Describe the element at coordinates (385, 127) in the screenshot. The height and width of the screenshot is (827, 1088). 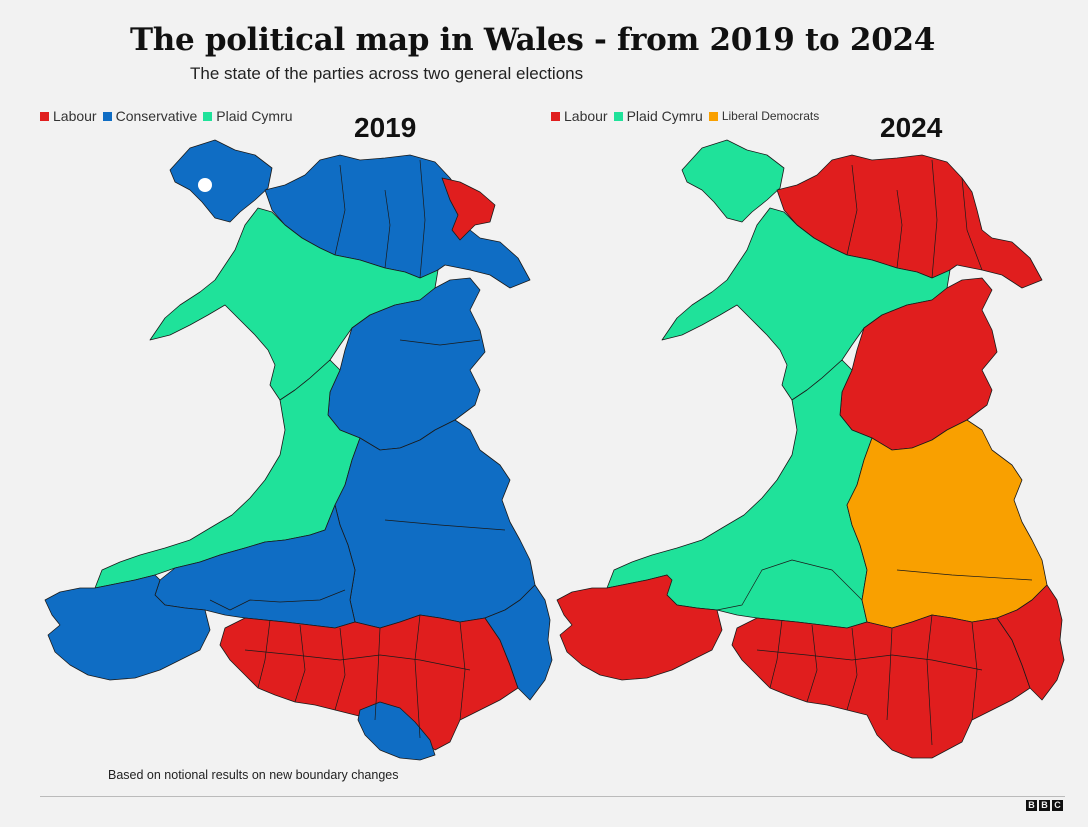
I see `year-label-2019: 2019` at that location.